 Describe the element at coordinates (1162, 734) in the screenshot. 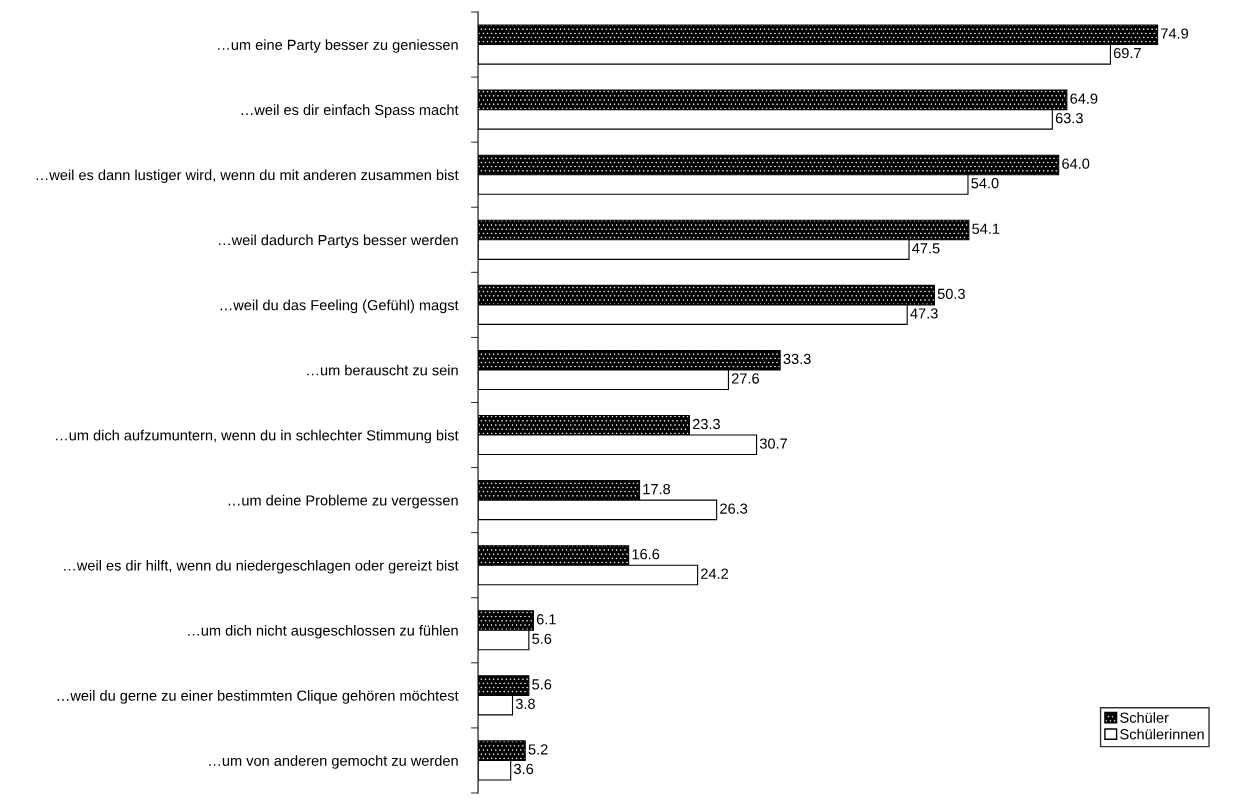

I see `legend-label: Schülerinnen` at that location.